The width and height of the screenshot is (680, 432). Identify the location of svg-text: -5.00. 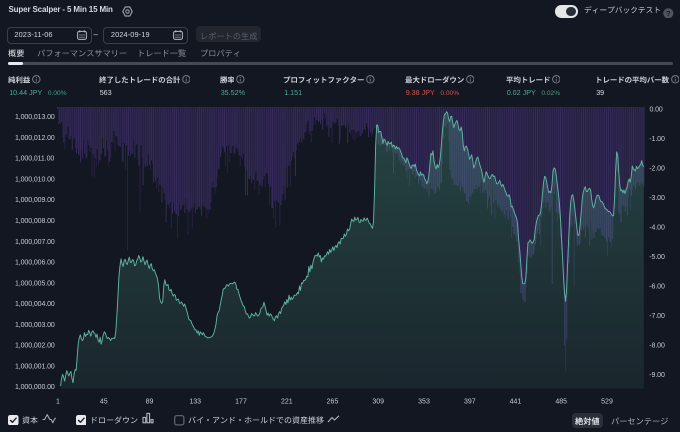
(657, 257).